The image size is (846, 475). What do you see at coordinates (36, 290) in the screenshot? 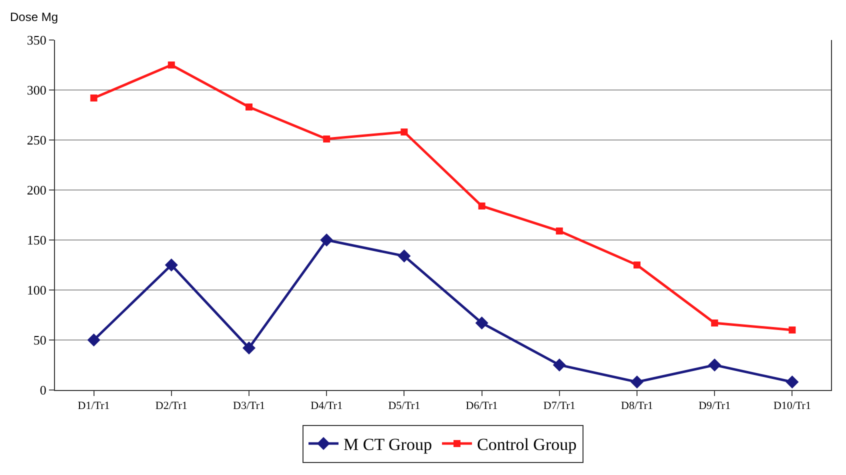
I see `y-tick-label: 100` at bounding box center [36, 290].